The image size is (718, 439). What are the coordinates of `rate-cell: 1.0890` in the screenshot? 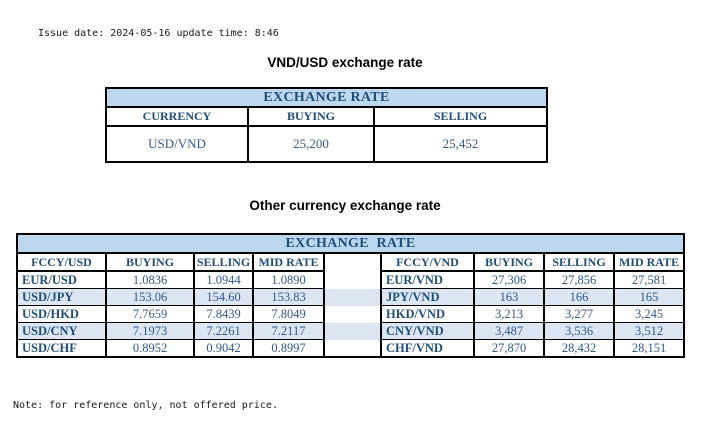 It's located at (288, 279).